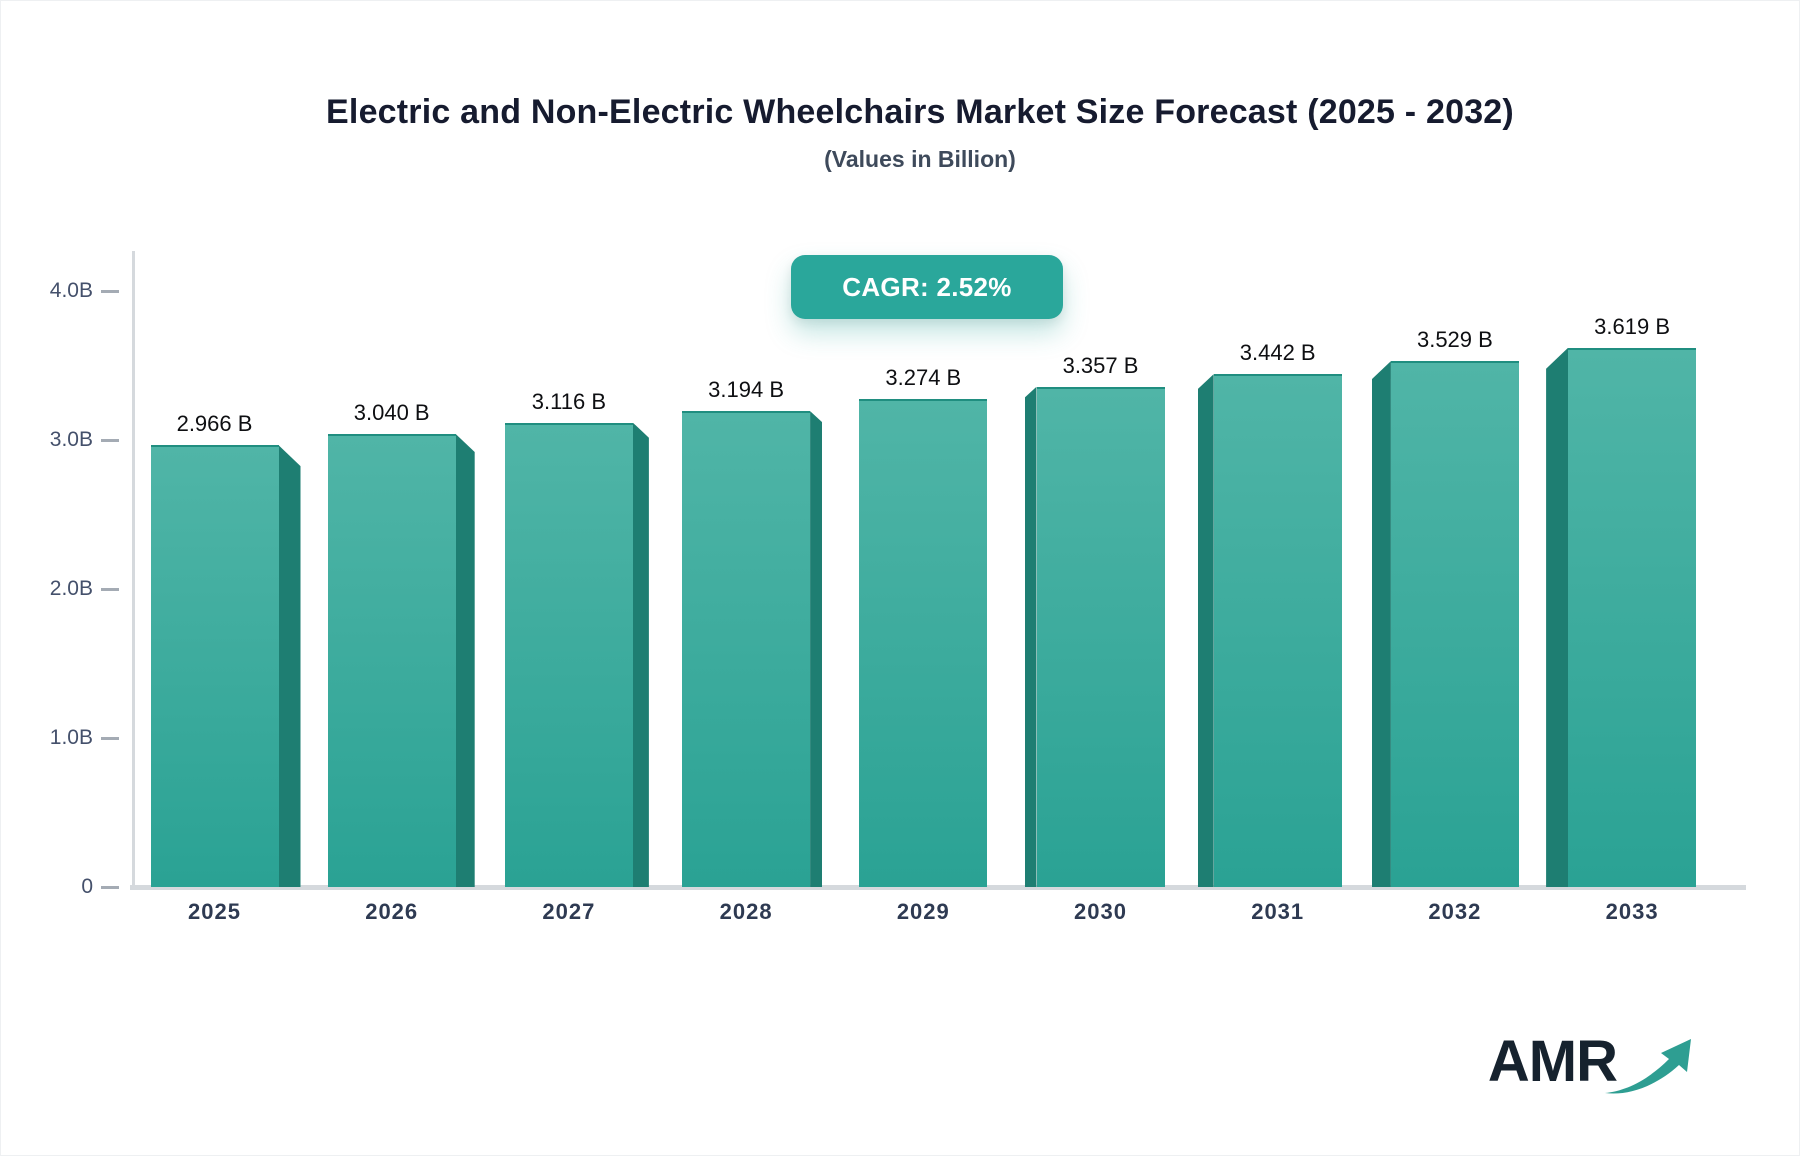 Image resolution: width=1800 pixels, height=1156 pixels. Describe the element at coordinates (214, 424) in the screenshot. I see `bar-value-label: 2.966 B` at that location.